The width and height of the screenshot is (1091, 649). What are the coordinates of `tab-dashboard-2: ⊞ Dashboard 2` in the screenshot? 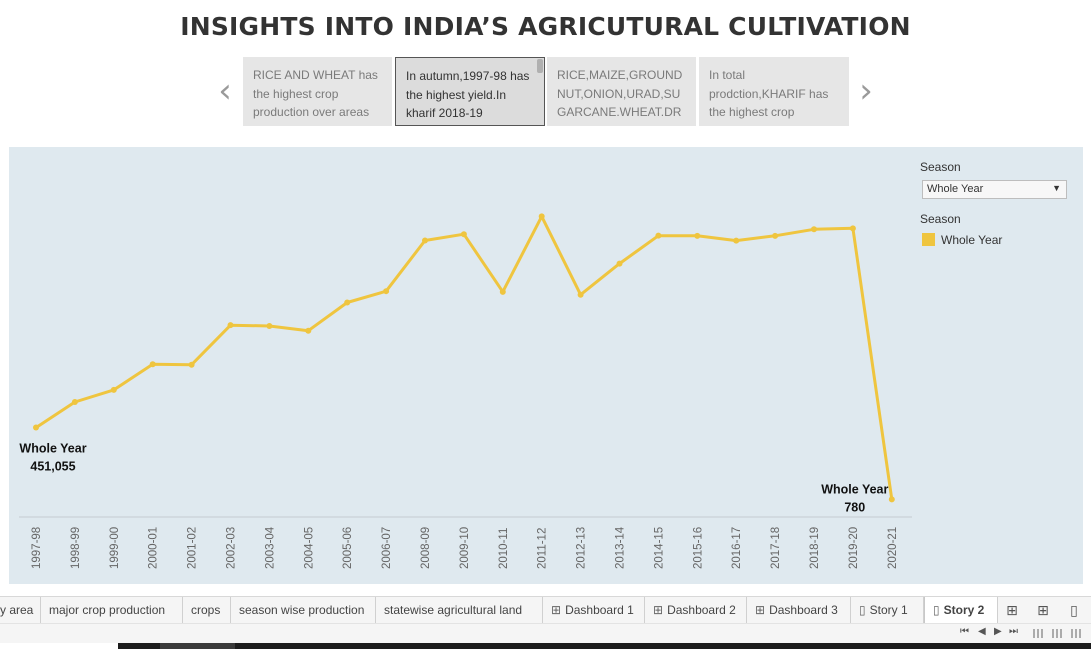 It's located at (696, 610).